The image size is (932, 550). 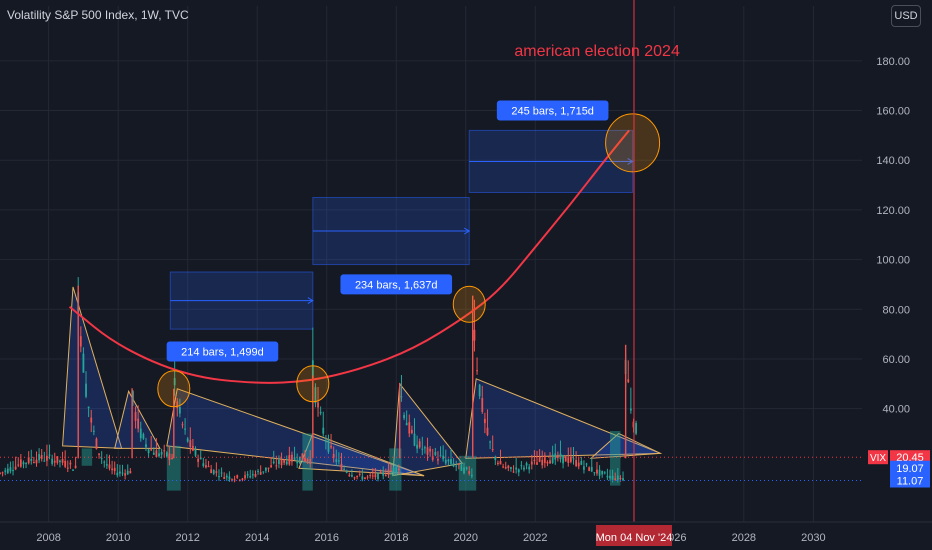 I want to click on y-tick-label: 60.00, so click(x=896, y=360).